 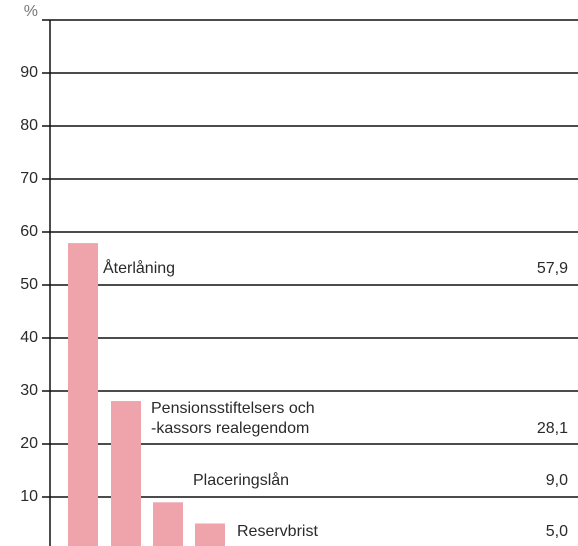 What do you see at coordinates (277, 531) in the screenshot?
I see `category-label: Reservbrist` at bounding box center [277, 531].